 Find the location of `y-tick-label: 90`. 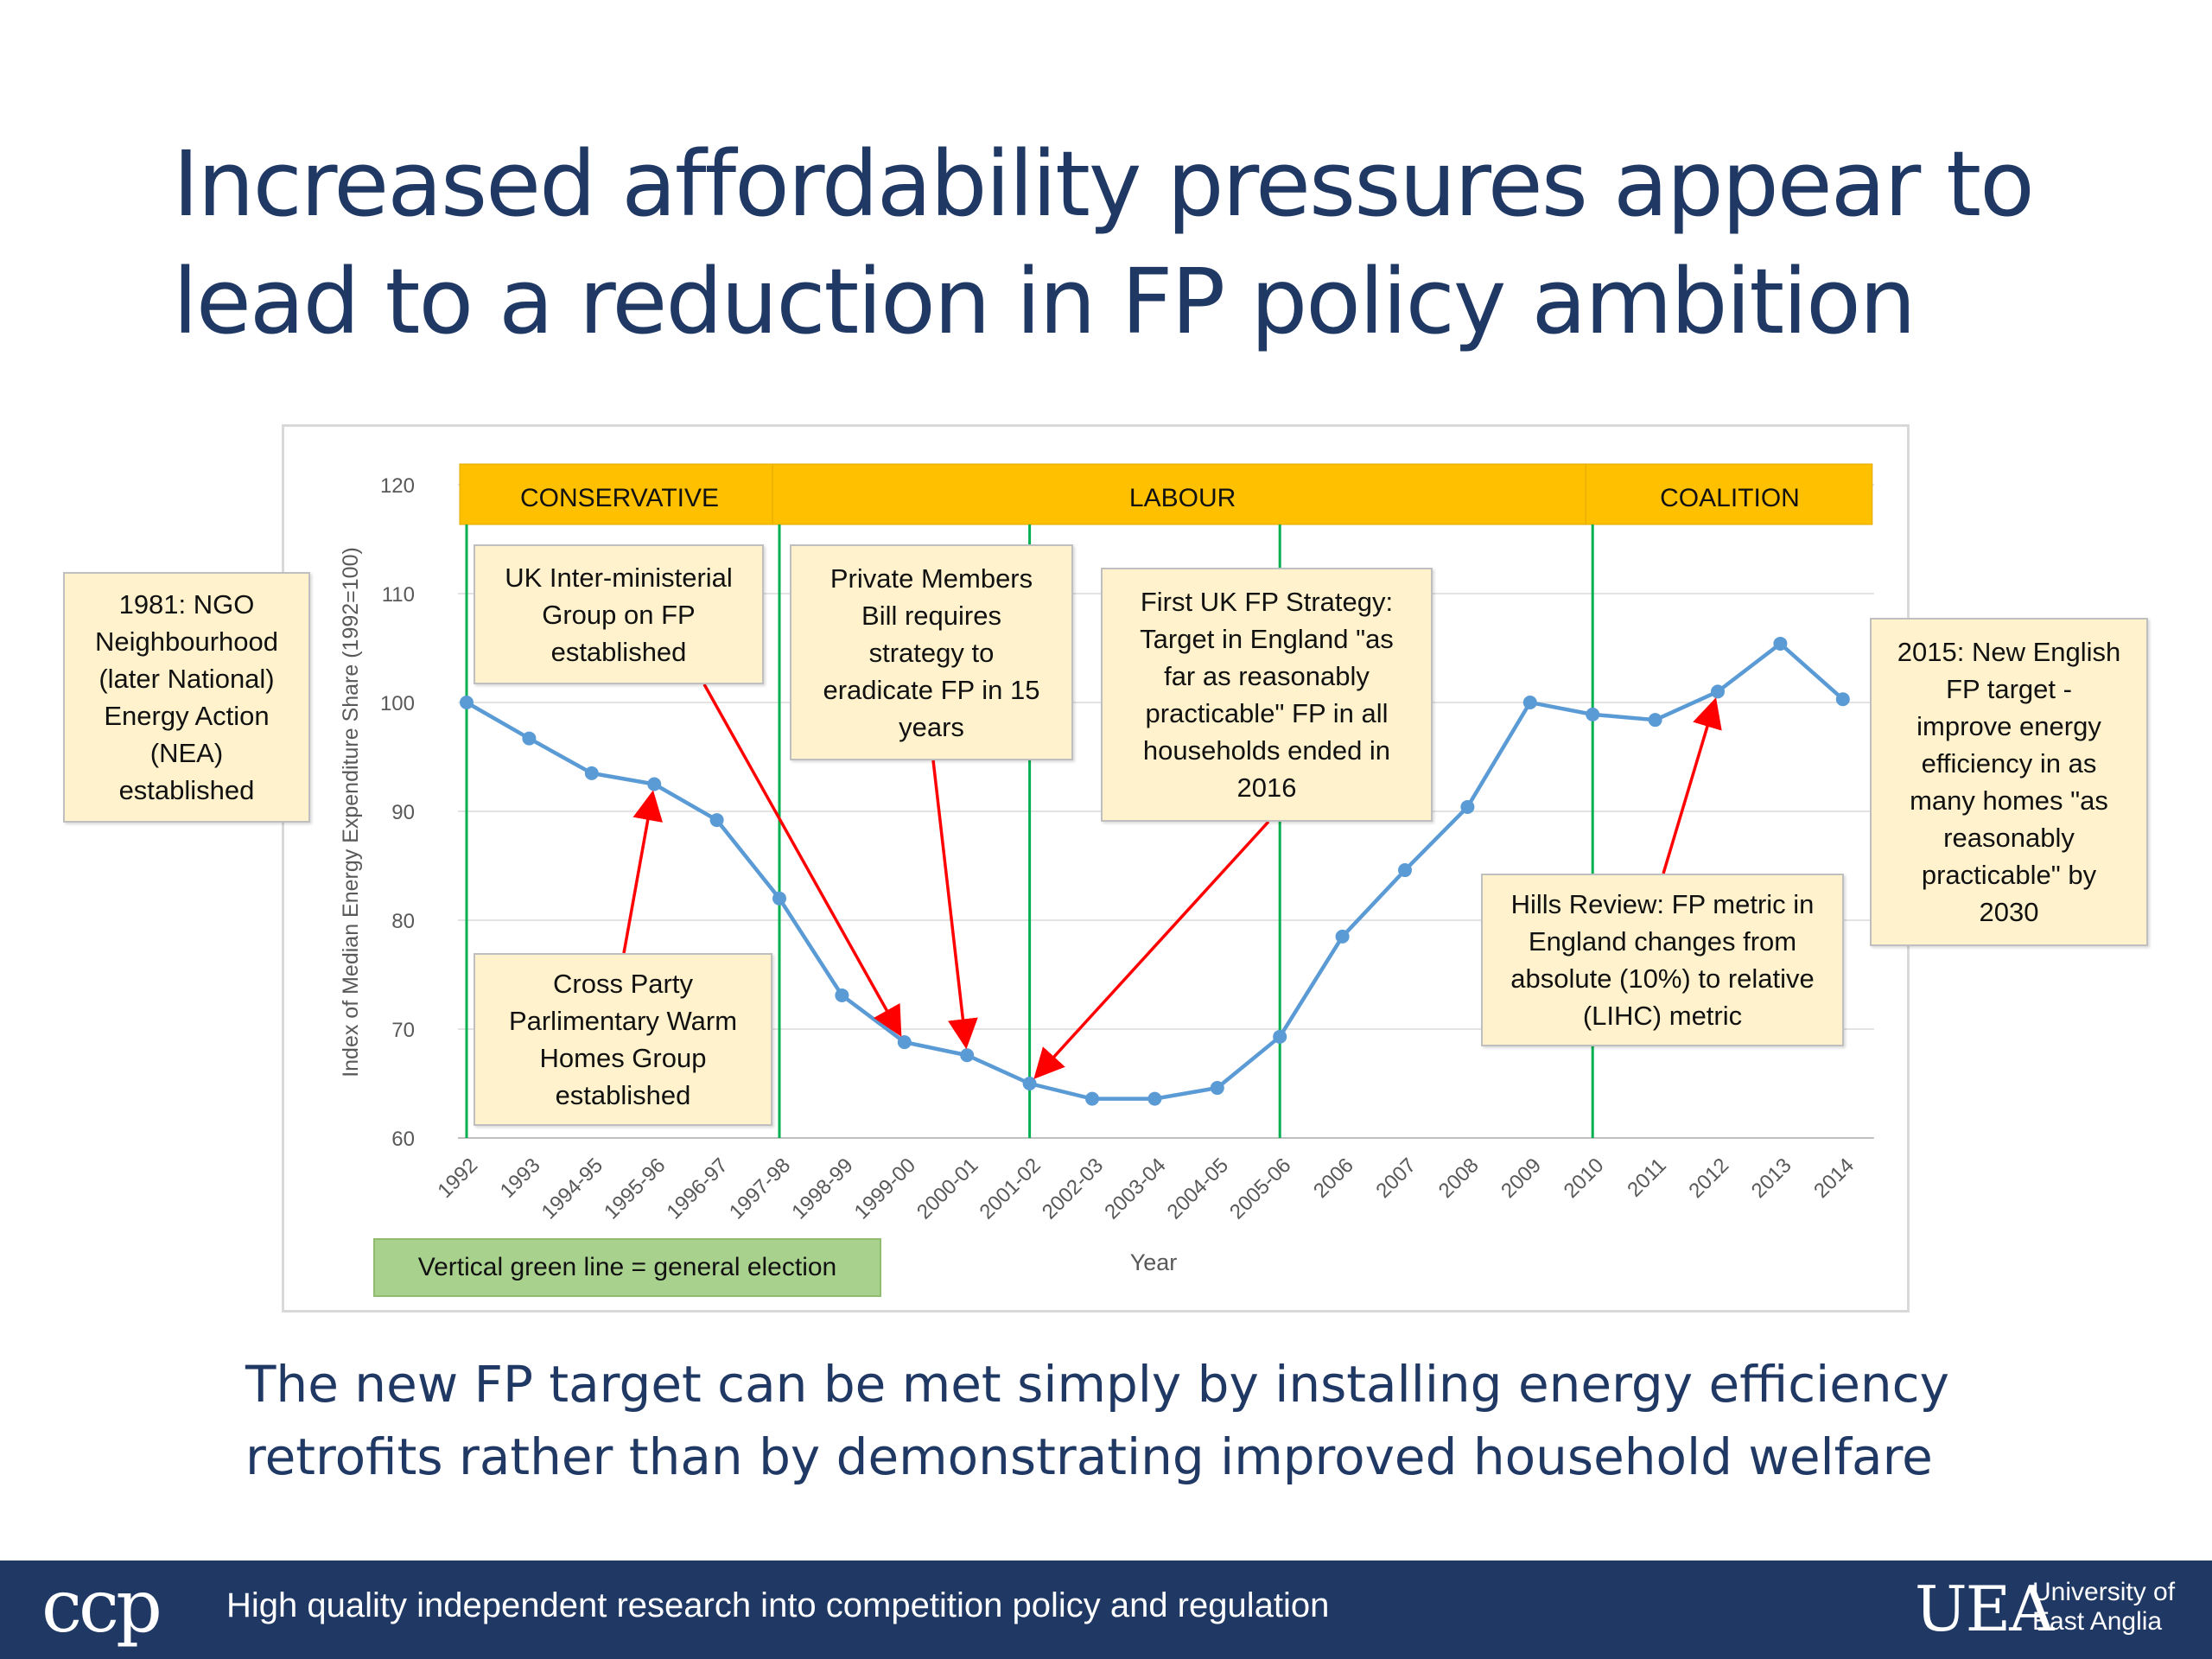

y-tick-label: 90 is located at coordinates (403, 812).